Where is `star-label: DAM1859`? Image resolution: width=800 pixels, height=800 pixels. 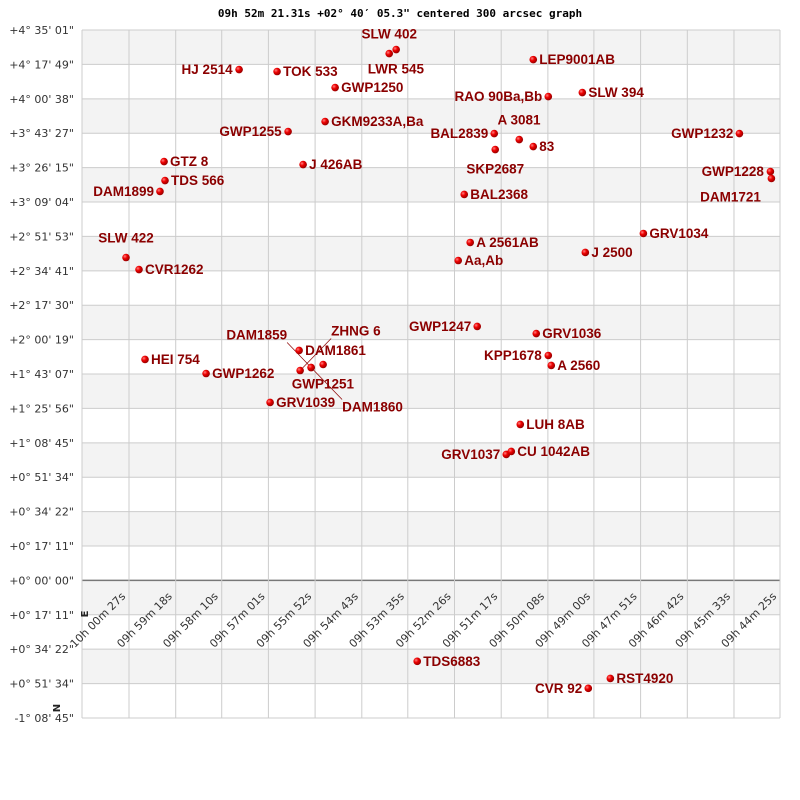
star-label: DAM1859 is located at coordinates (256, 335).